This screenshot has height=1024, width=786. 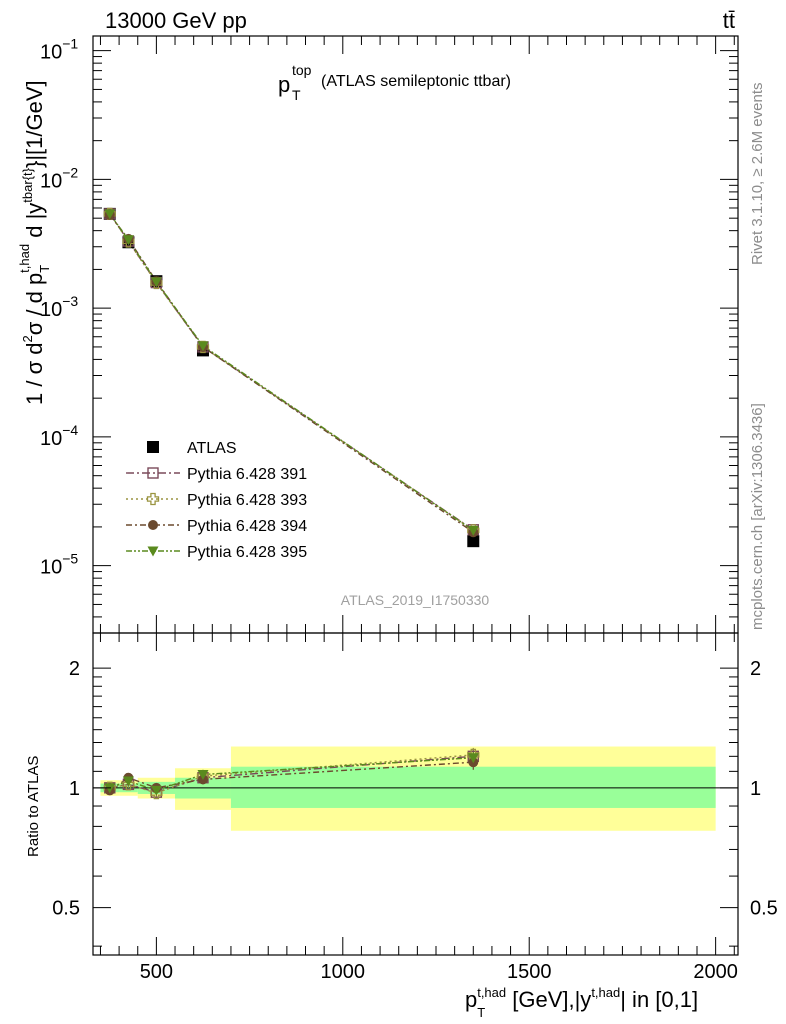 What do you see at coordinates (343, 972) in the screenshot?
I see `x-tick-label-1: 1000` at bounding box center [343, 972].